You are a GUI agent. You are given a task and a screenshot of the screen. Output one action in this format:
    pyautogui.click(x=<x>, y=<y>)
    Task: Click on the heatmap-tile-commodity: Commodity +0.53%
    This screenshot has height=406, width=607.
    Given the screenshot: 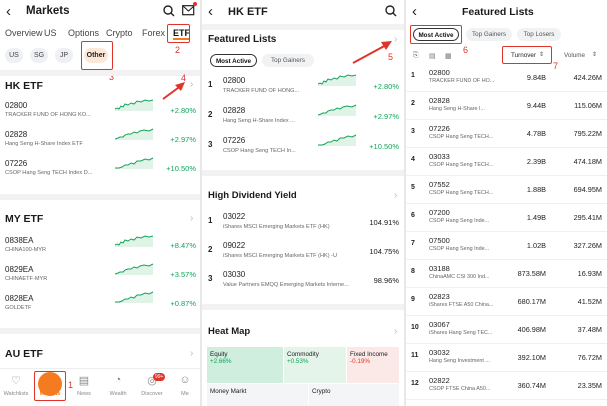 What is the action you would take?
    pyautogui.click(x=315, y=365)
    